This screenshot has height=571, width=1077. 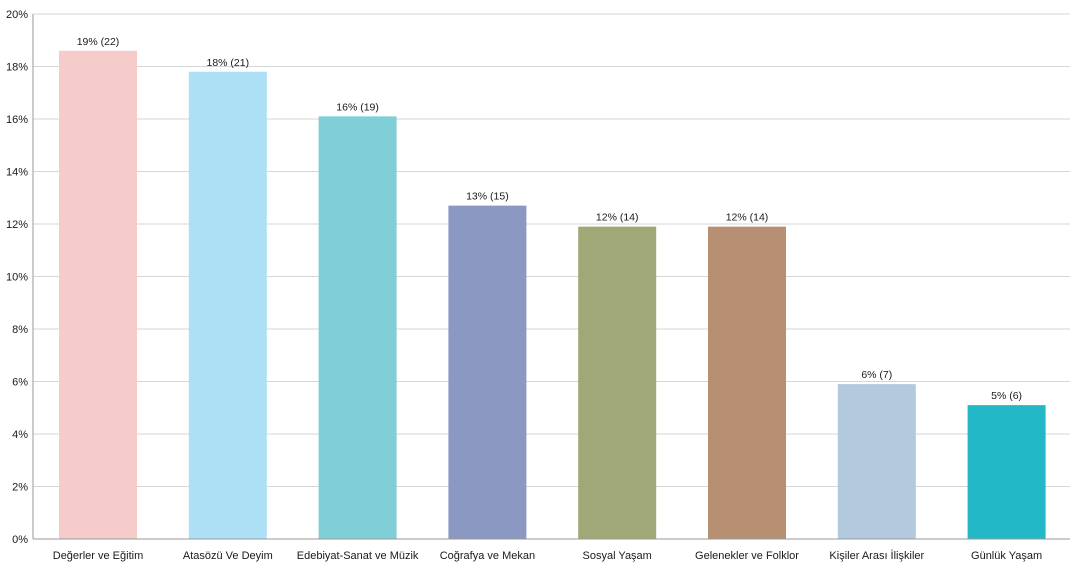 I want to click on data-label: 6% (7), so click(x=876, y=375).